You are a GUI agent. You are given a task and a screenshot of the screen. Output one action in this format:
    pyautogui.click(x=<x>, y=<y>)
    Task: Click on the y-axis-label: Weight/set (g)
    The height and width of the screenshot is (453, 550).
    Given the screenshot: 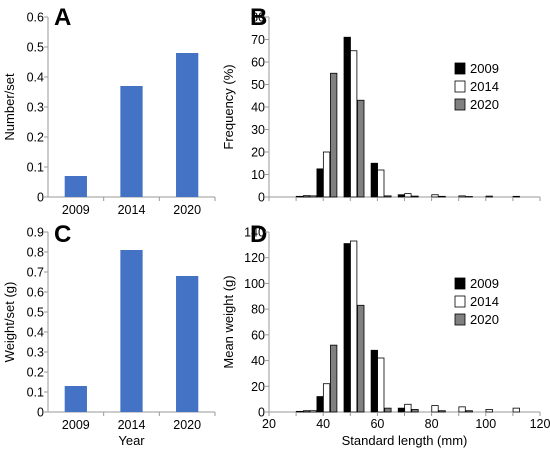 What is the action you would take?
    pyautogui.click(x=9, y=322)
    